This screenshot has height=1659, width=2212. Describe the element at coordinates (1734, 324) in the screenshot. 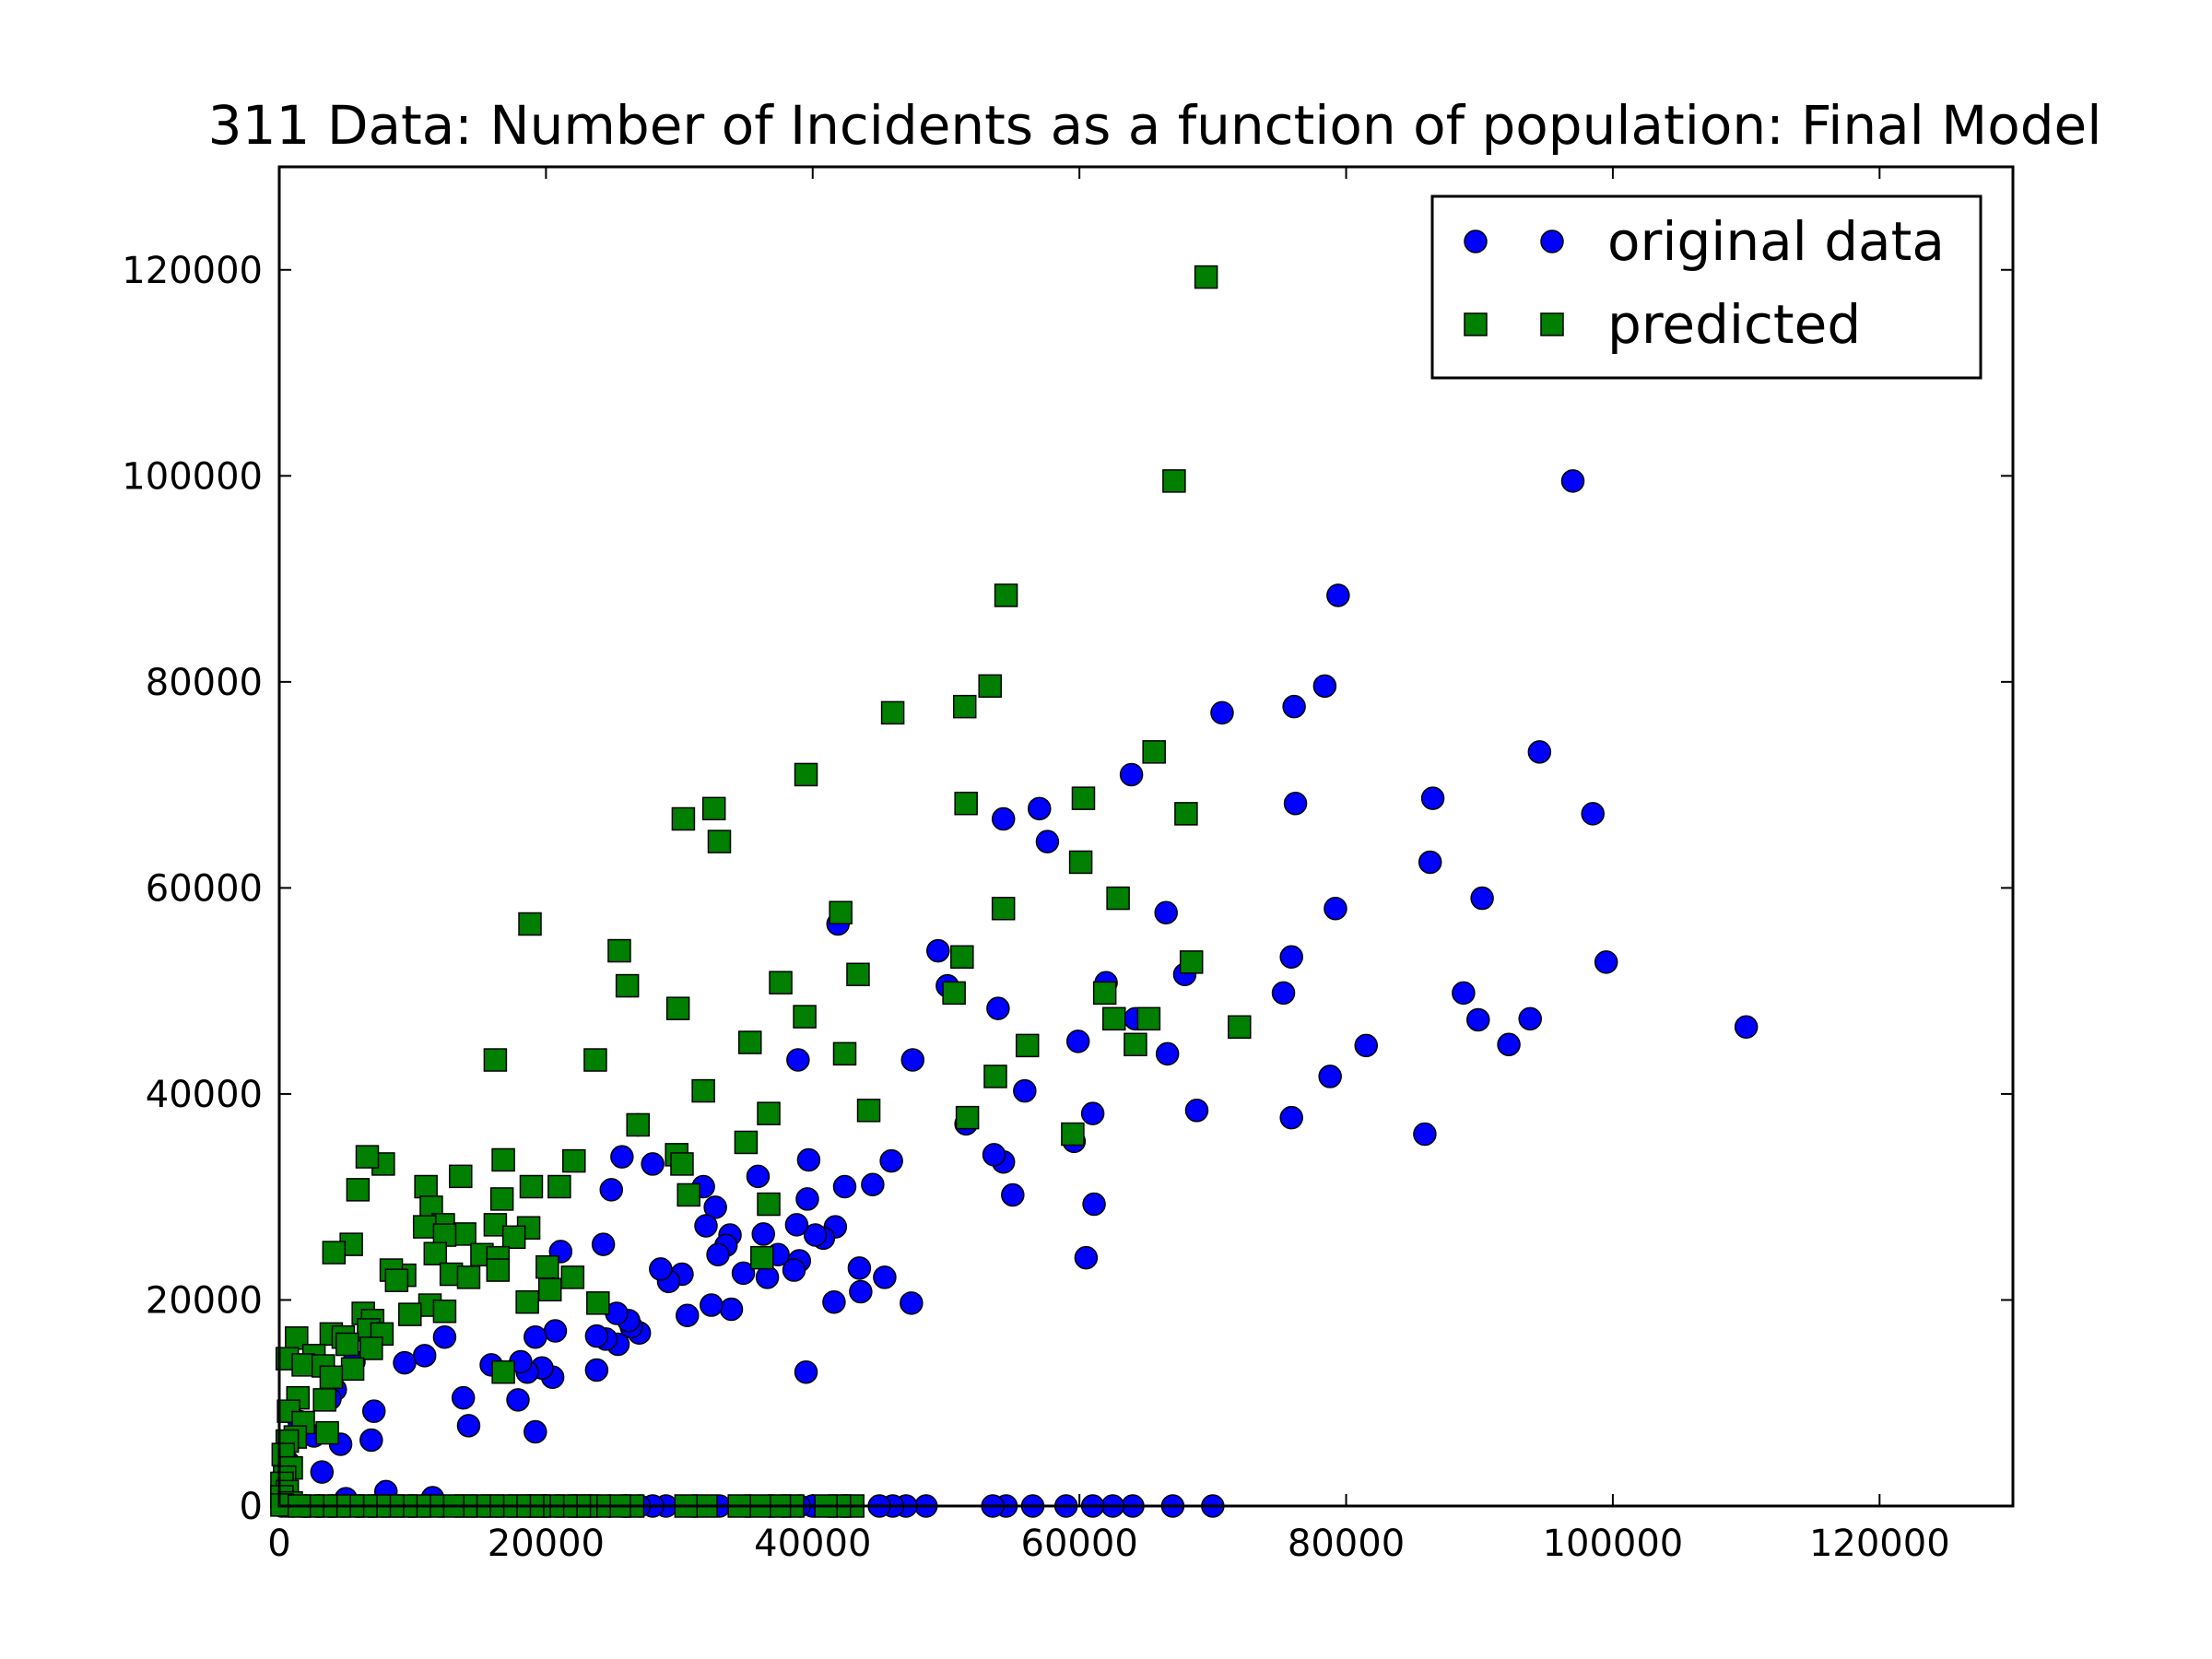

I see `legend-label: predicted` at that location.